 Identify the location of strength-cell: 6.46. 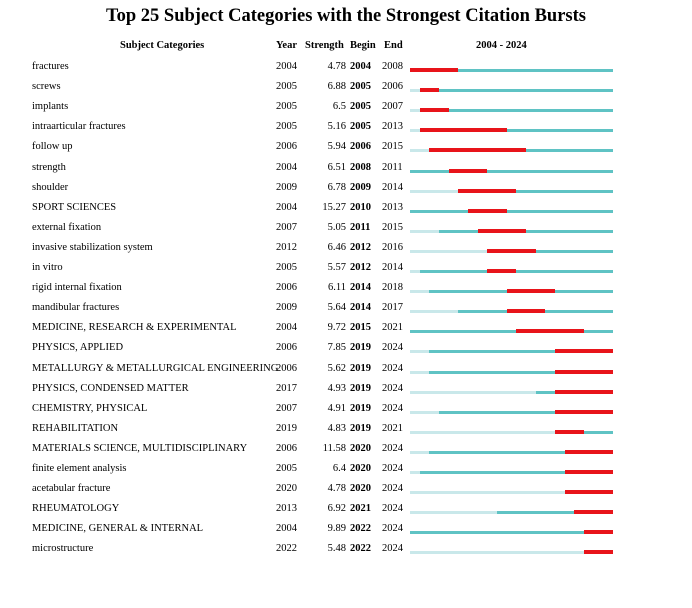
(336, 247).